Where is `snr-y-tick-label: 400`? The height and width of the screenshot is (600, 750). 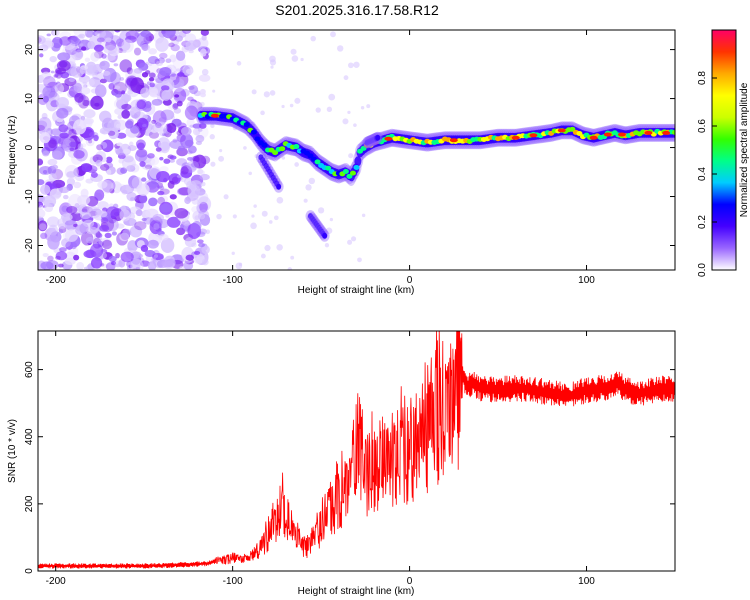 snr-y-tick-label: 400 is located at coordinates (29, 436).